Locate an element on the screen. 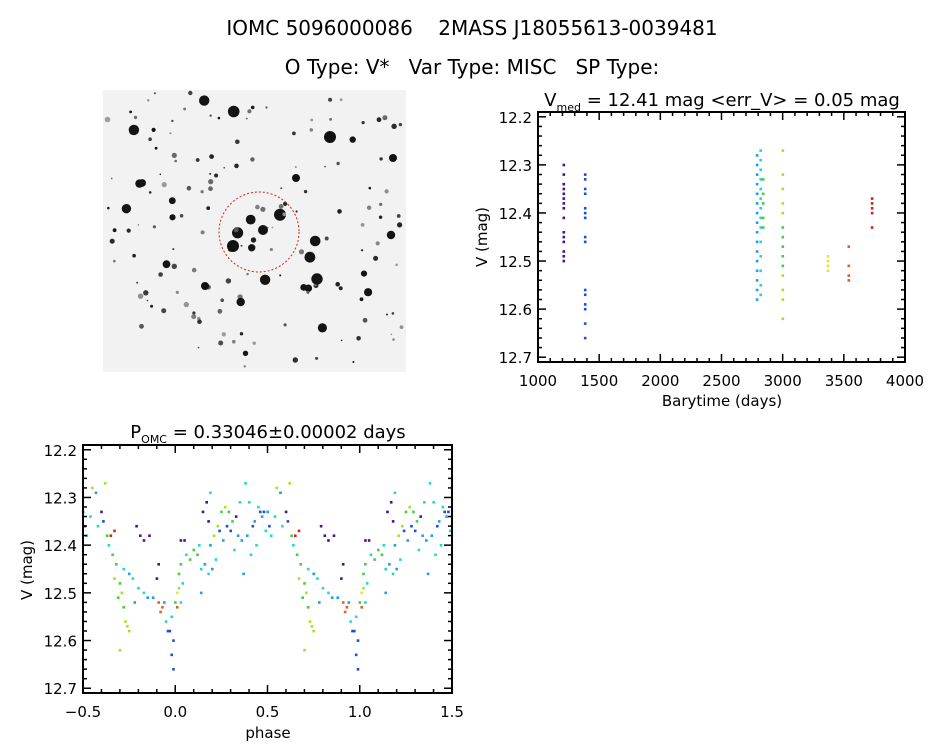  y-tick-label: 12.4 is located at coordinates (60, 546).